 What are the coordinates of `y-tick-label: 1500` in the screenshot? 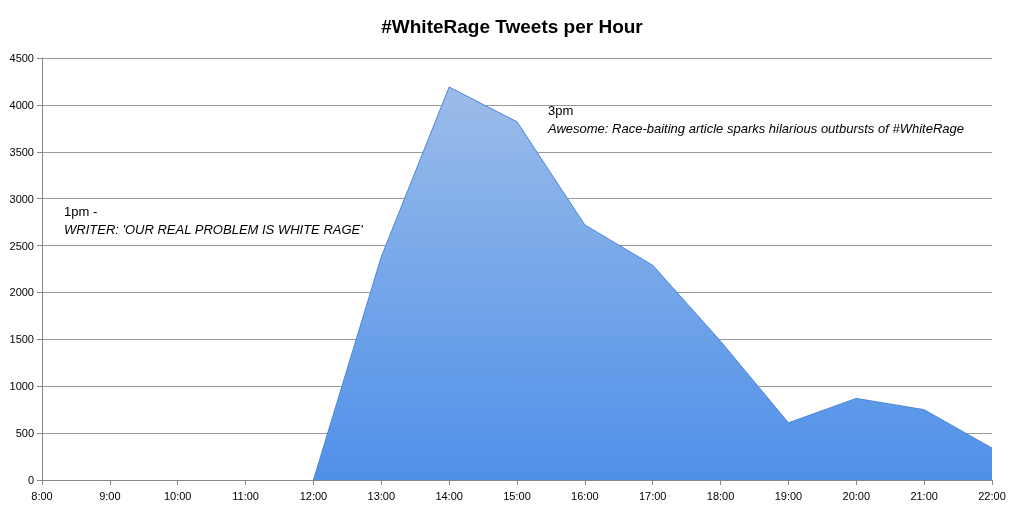 It's located at (21, 339).